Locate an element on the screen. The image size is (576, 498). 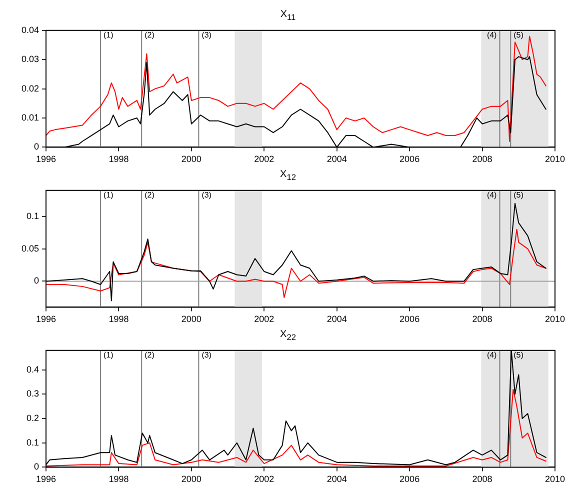
y-tick-label: 0.4 is located at coordinates (32, 369).